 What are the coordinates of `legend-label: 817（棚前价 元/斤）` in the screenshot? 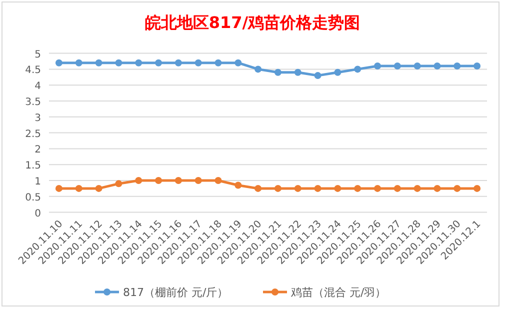 It's located at (175, 292).